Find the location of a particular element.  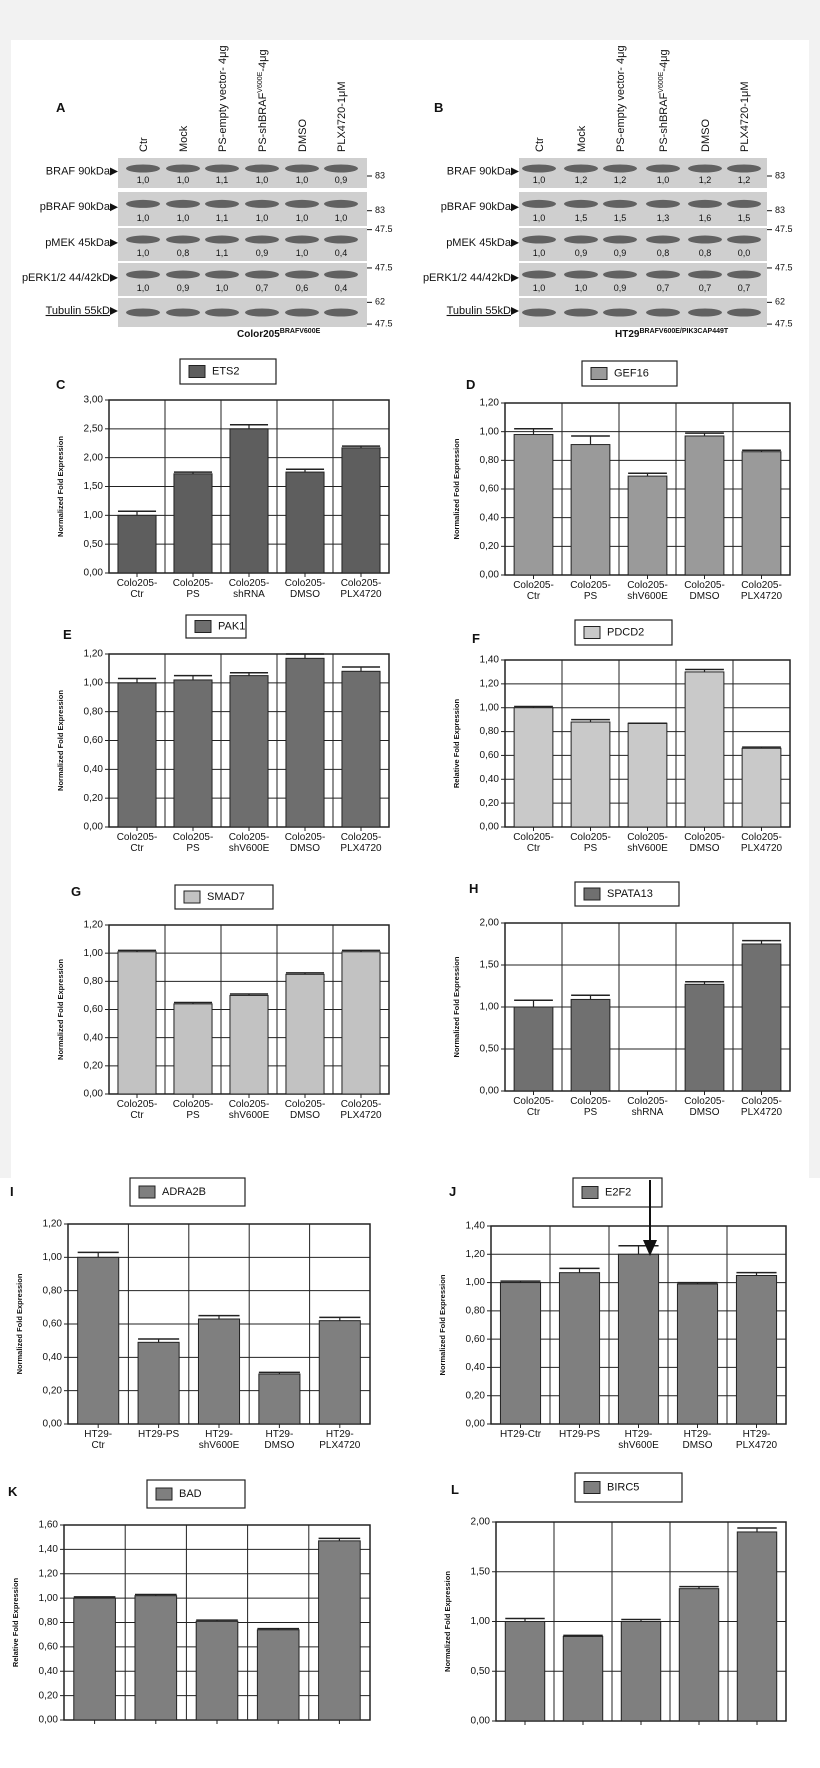

y-tick-label: 0,40 is located at coordinates (476, 1367).